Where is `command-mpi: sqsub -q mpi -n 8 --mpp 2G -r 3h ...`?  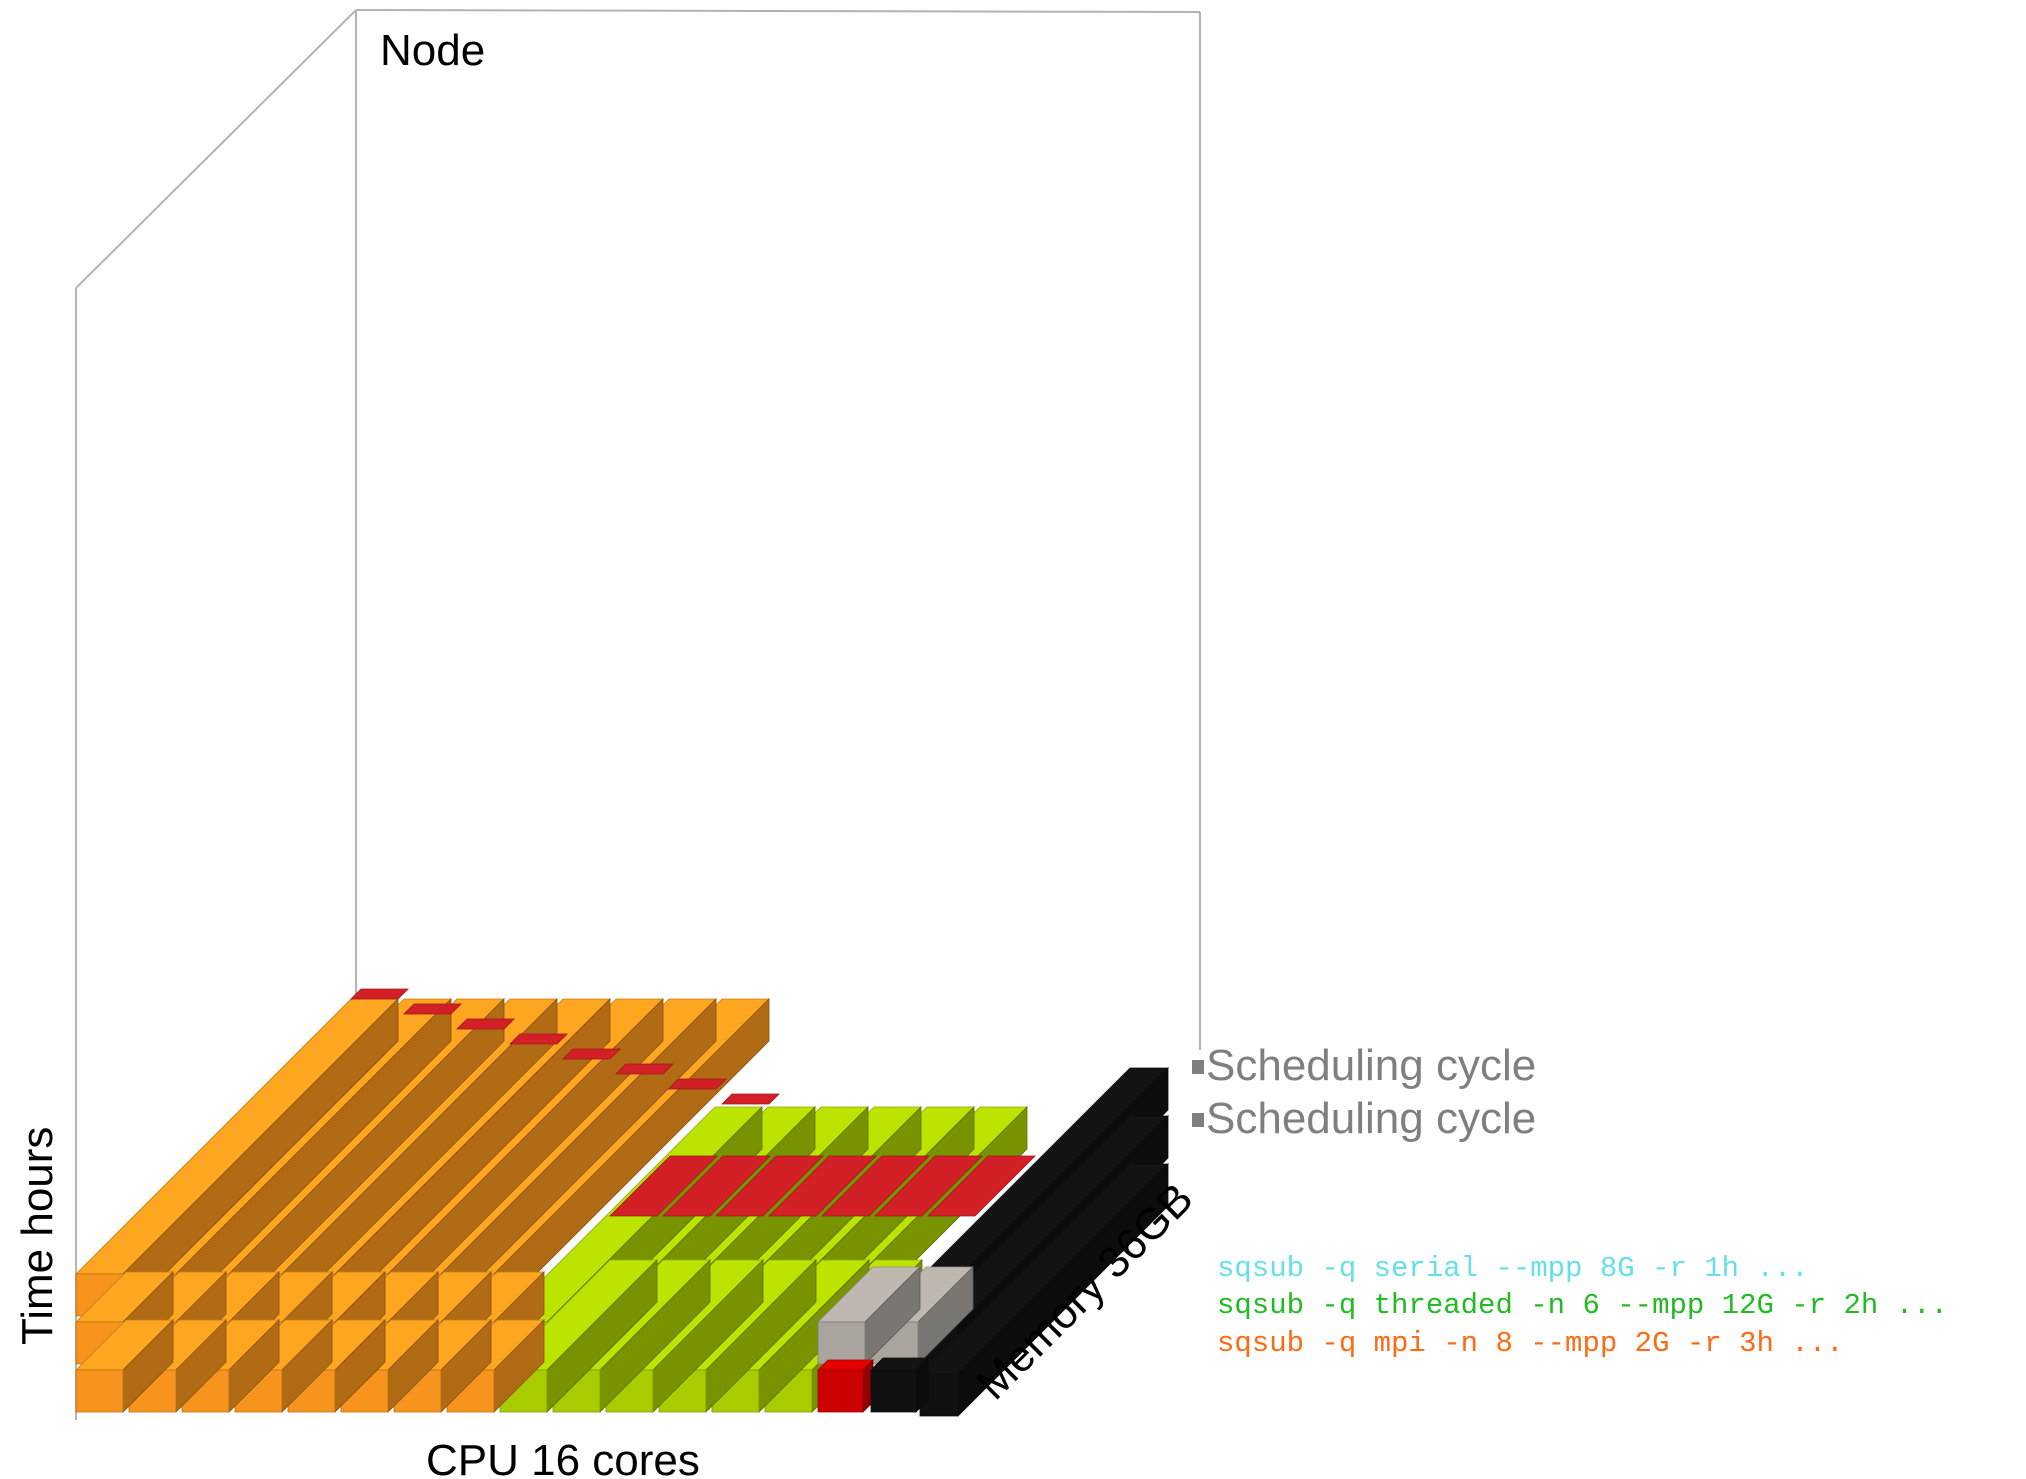
command-mpi: sqsub -q mpi -n 8 --mpp 2G -r 3h ... is located at coordinates (1530, 1343).